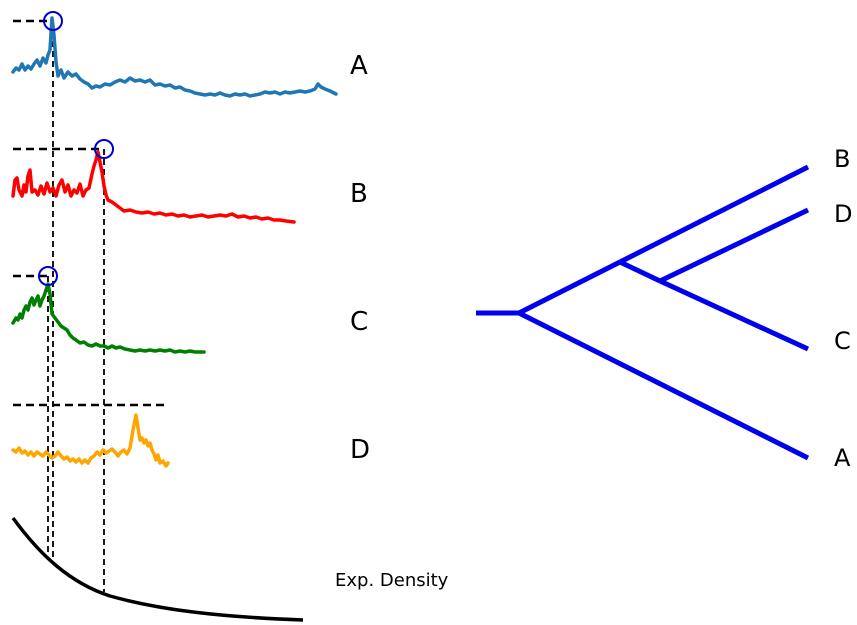 The image size is (857, 625). I want to click on tree-leaf-labels: B D C A, so click(843, 308).